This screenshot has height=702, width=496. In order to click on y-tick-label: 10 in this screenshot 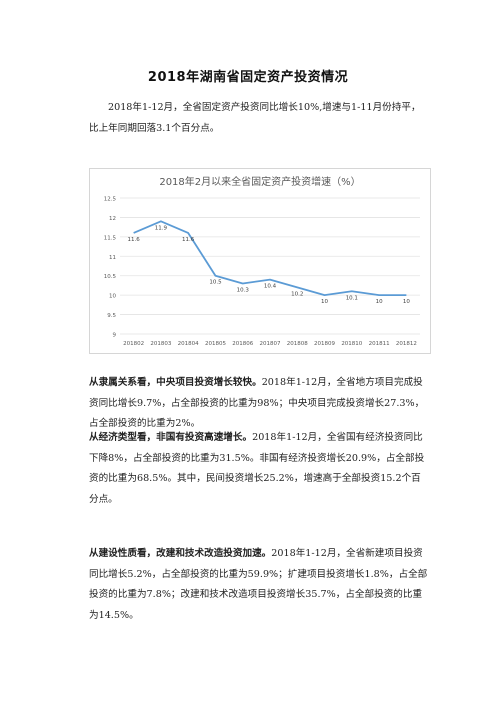, I will do `click(112, 297)`.